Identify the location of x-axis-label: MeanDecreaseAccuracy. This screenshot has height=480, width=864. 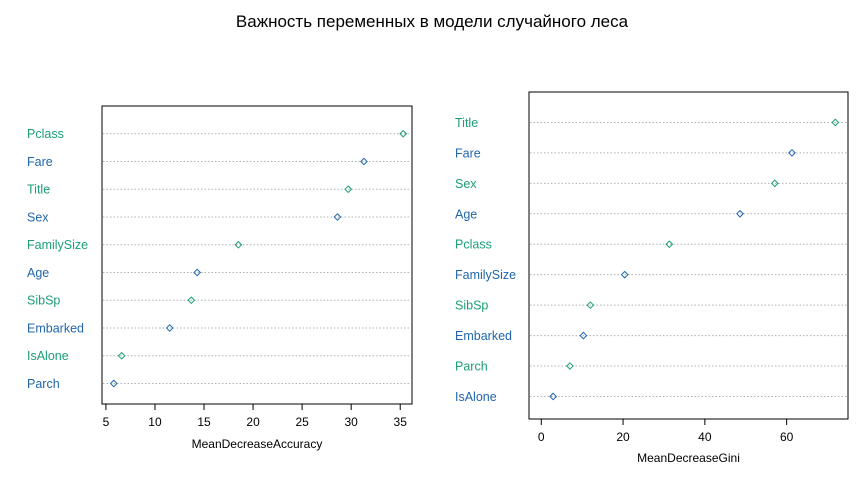
(257, 444).